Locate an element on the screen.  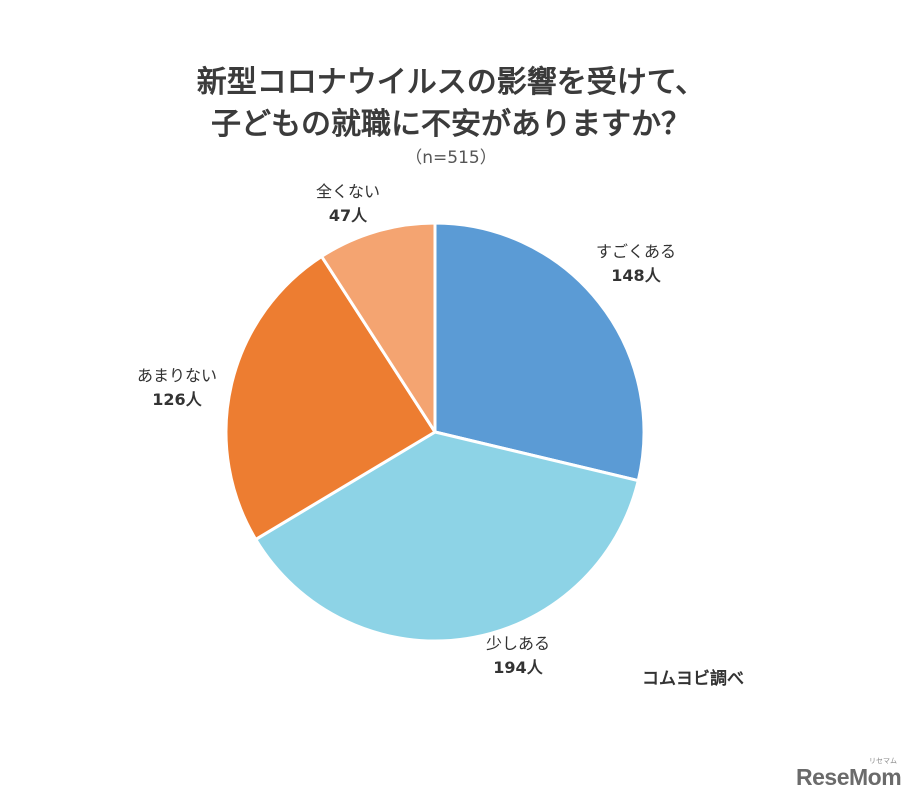
chart-subtitle: （n=515） is located at coordinates (451, 158).